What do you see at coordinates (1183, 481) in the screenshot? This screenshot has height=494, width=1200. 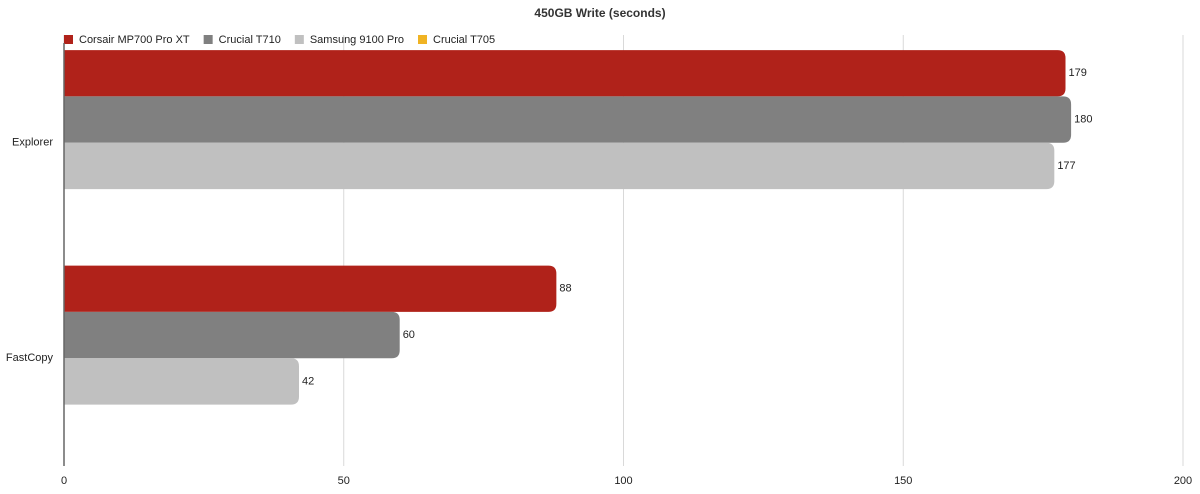 I see `x-tick-label: 200` at bounding box center [1183, 481].